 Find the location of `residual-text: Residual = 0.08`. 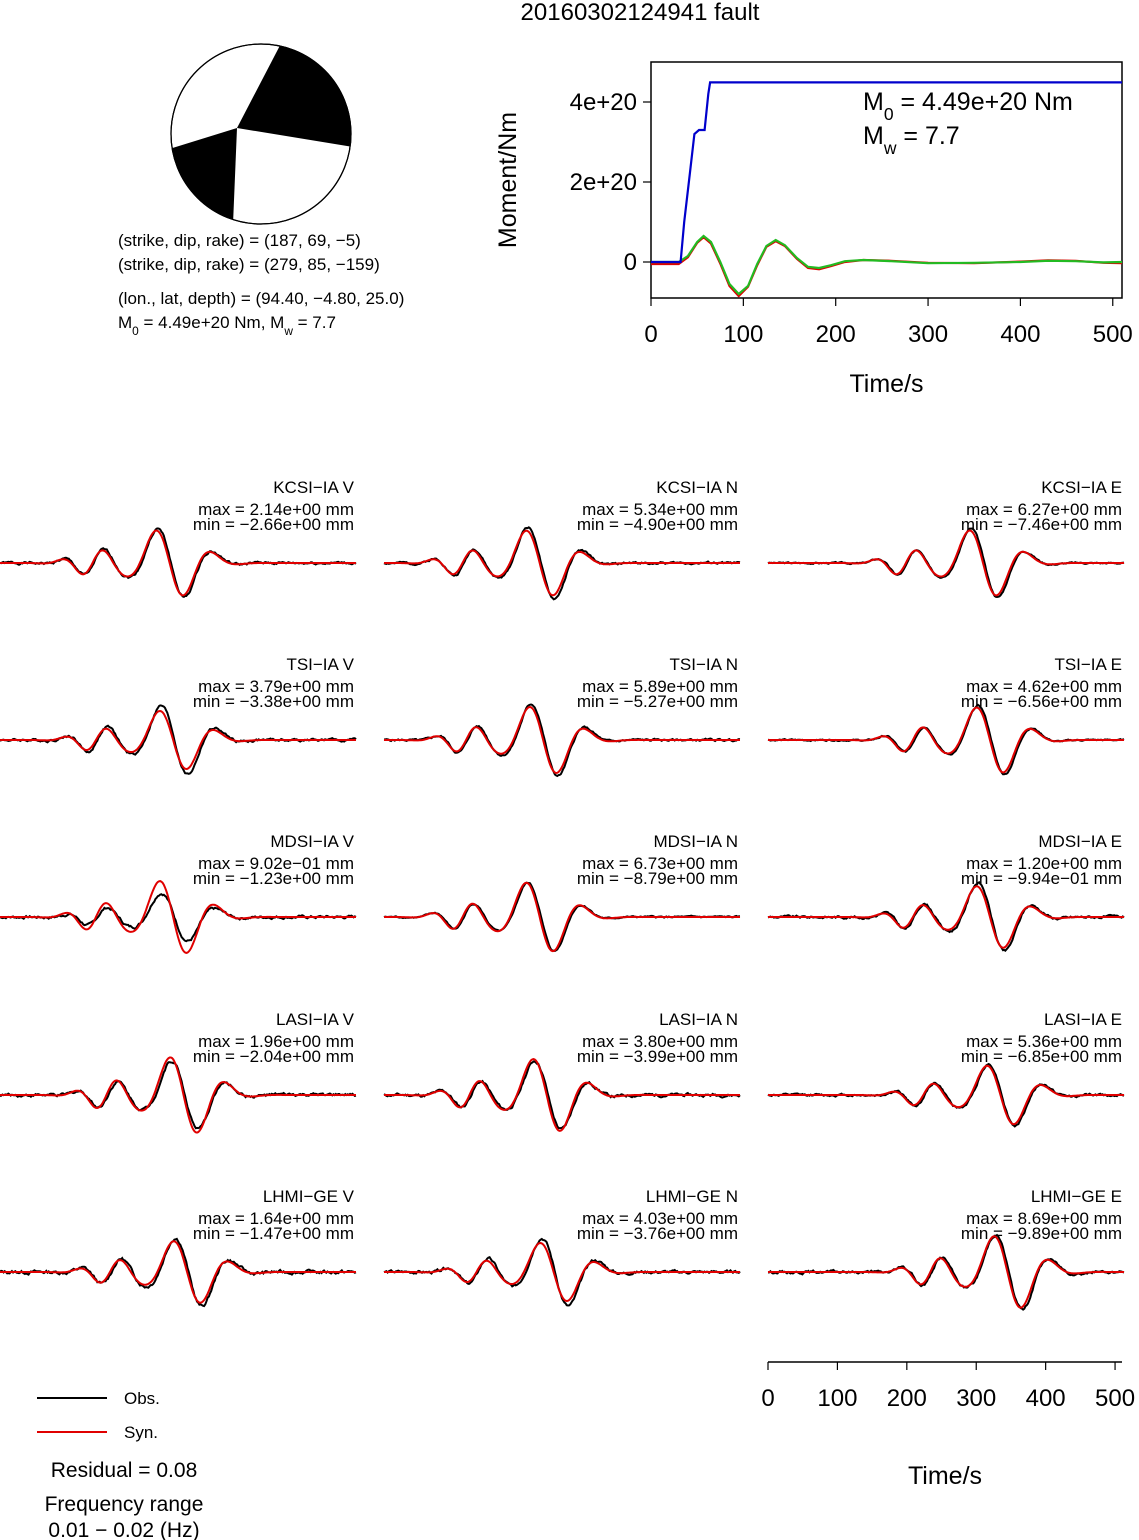

residual-text: Residual = 0.08 is located at coordinates (124, 1470).